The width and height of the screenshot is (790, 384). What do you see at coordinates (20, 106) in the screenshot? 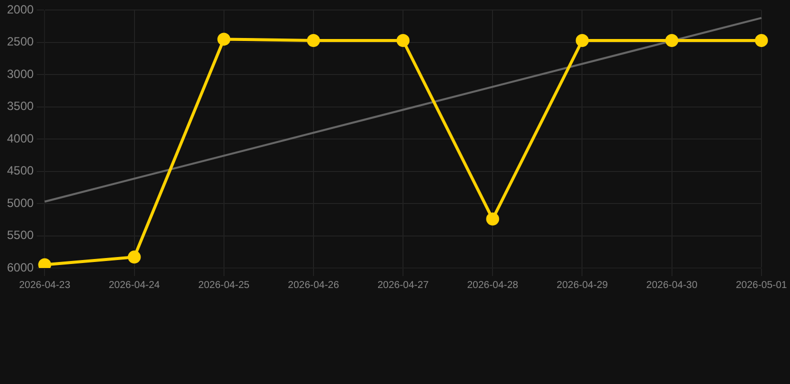
I see `y-tick-label: 3500` at bounding box center [20, 106].